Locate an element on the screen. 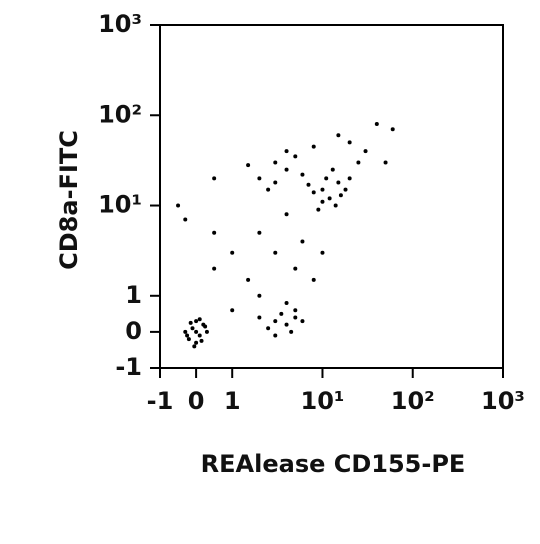 This screenshot has width=540, height=544. y-tick-label: 10² is located at coordinates (120, 114).